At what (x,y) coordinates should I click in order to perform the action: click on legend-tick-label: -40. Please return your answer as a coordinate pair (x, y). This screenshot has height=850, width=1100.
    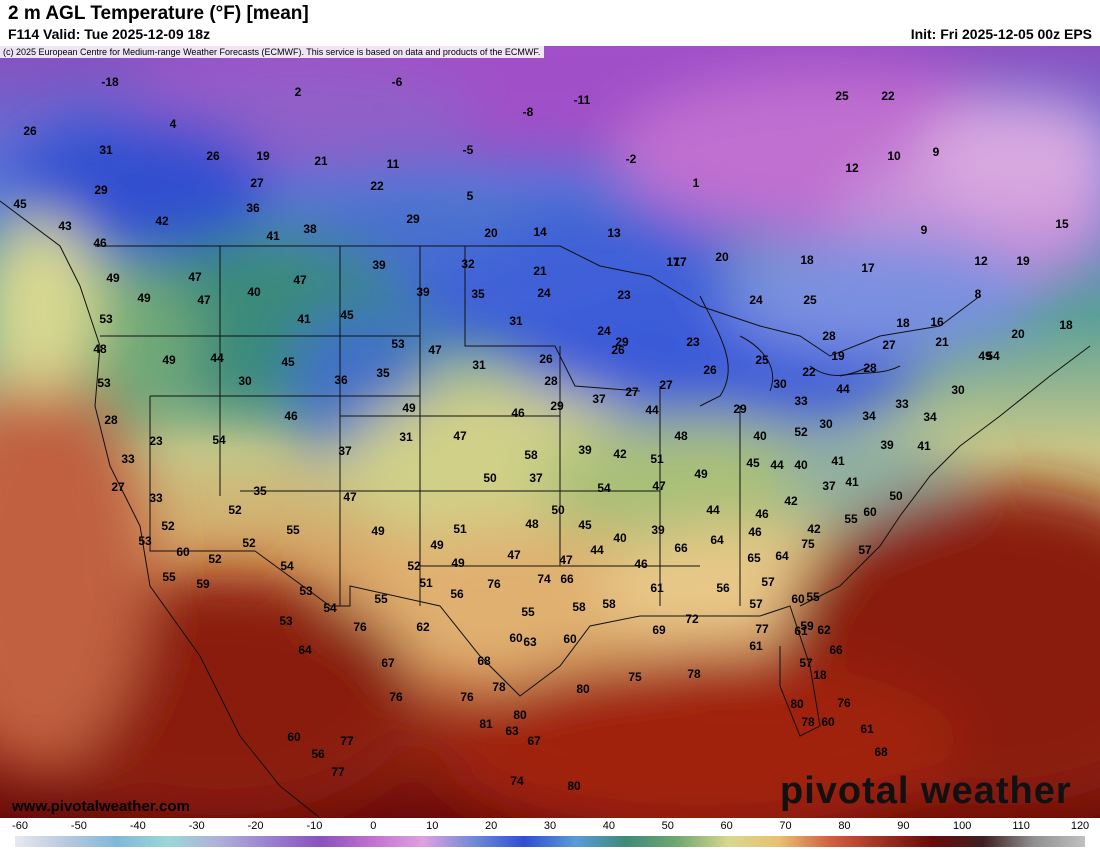
    Looking at the image, I should click on (137, 826).